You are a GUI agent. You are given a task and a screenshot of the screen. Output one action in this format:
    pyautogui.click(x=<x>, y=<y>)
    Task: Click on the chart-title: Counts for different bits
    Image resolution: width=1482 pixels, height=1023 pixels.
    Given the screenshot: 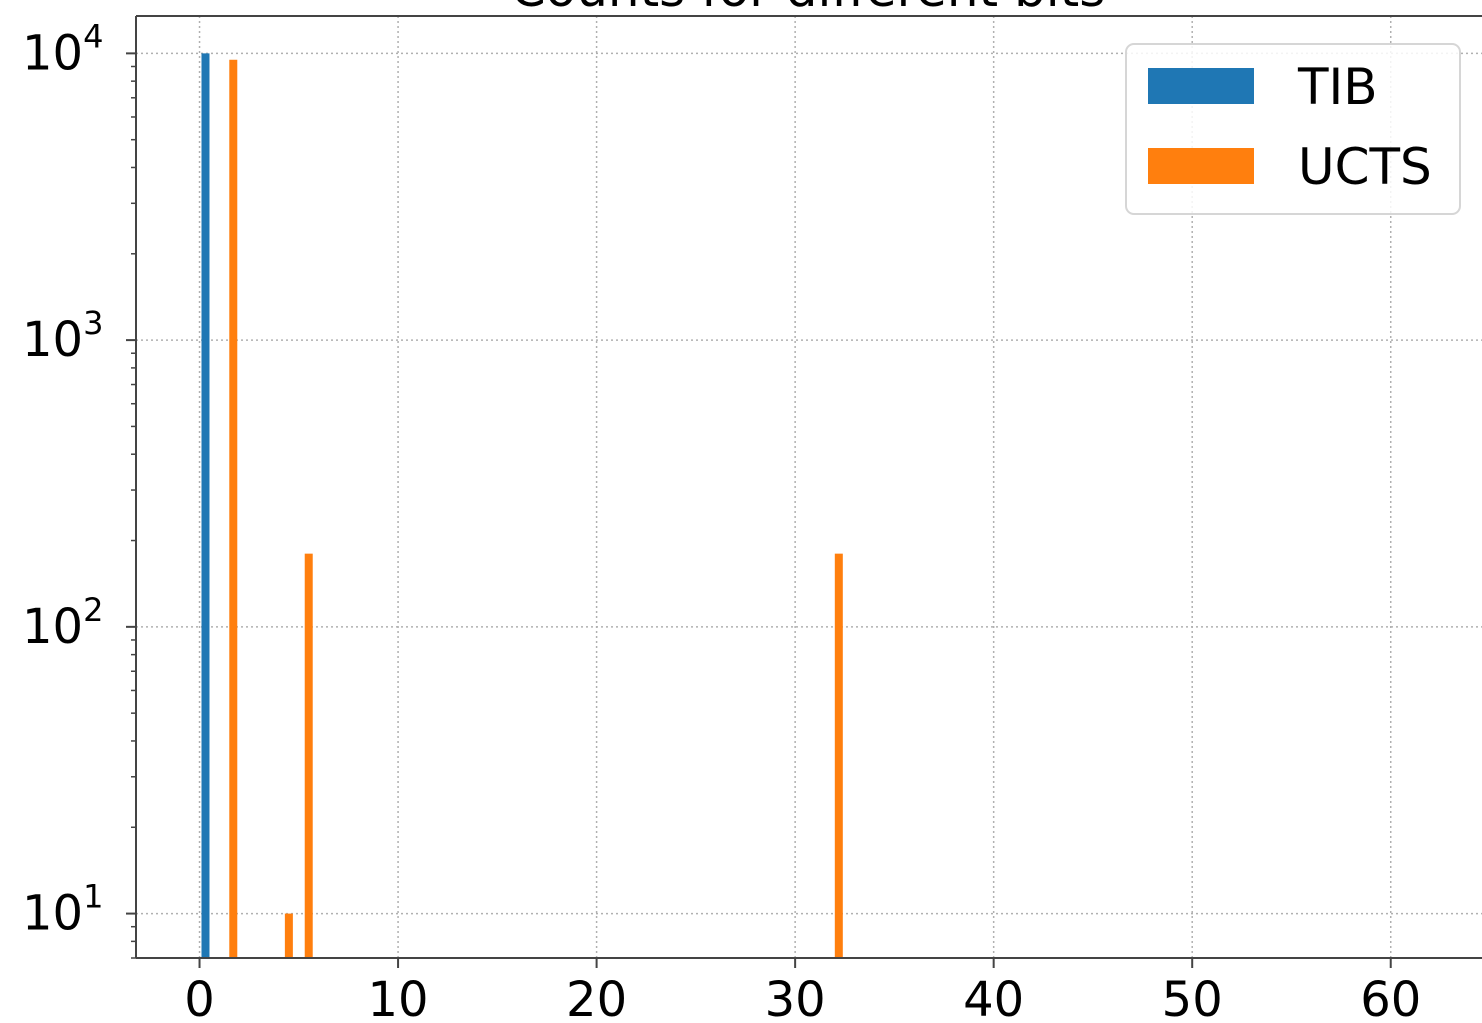 What is the action you would take?
    pyautogui.click(x=808, y=9)
    